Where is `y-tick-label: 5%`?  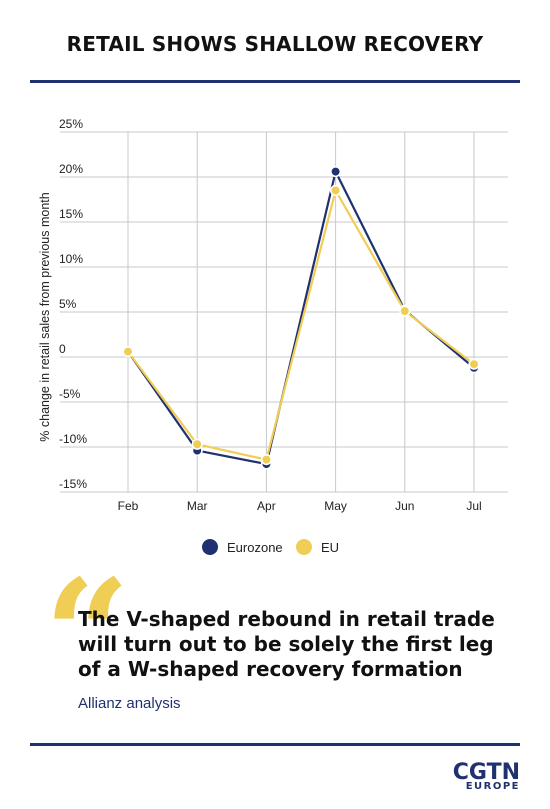
y-tick-label: 5% is located at coordinates (68, 304).